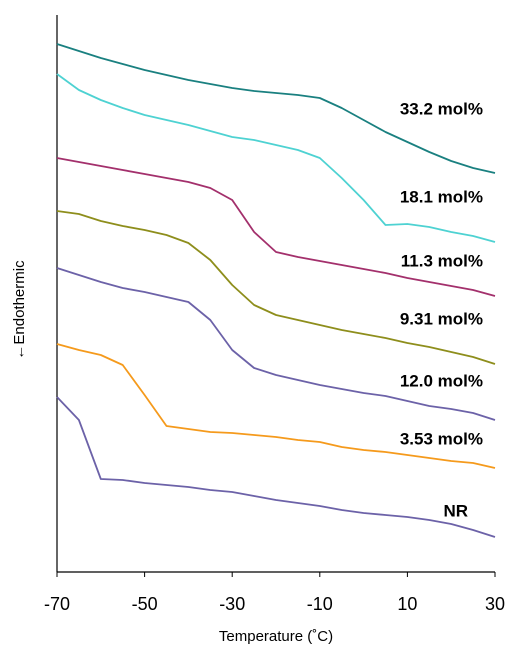  I want to click on x-tick-label: -50, so click(145, 604).